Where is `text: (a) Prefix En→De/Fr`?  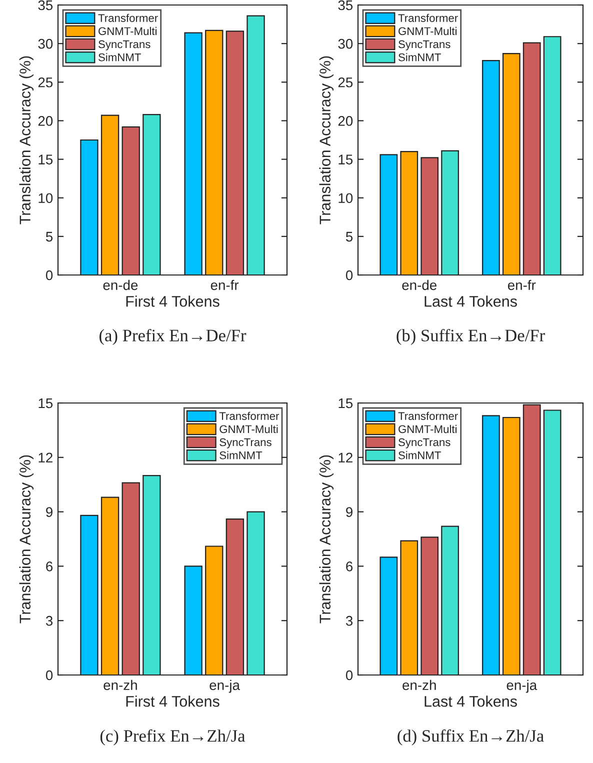
text: (a) Prefix En→De/Fr is located at coordinates (173, 337).